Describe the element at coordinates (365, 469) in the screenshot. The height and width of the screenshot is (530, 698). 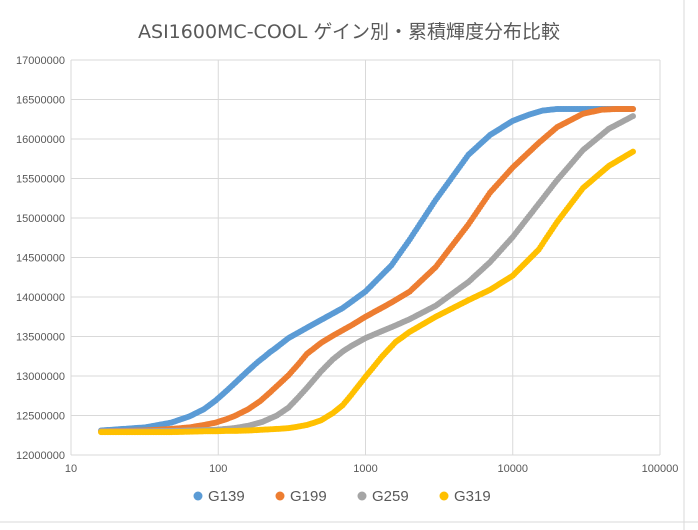
I see `x-tick-label: 1000` at that location.